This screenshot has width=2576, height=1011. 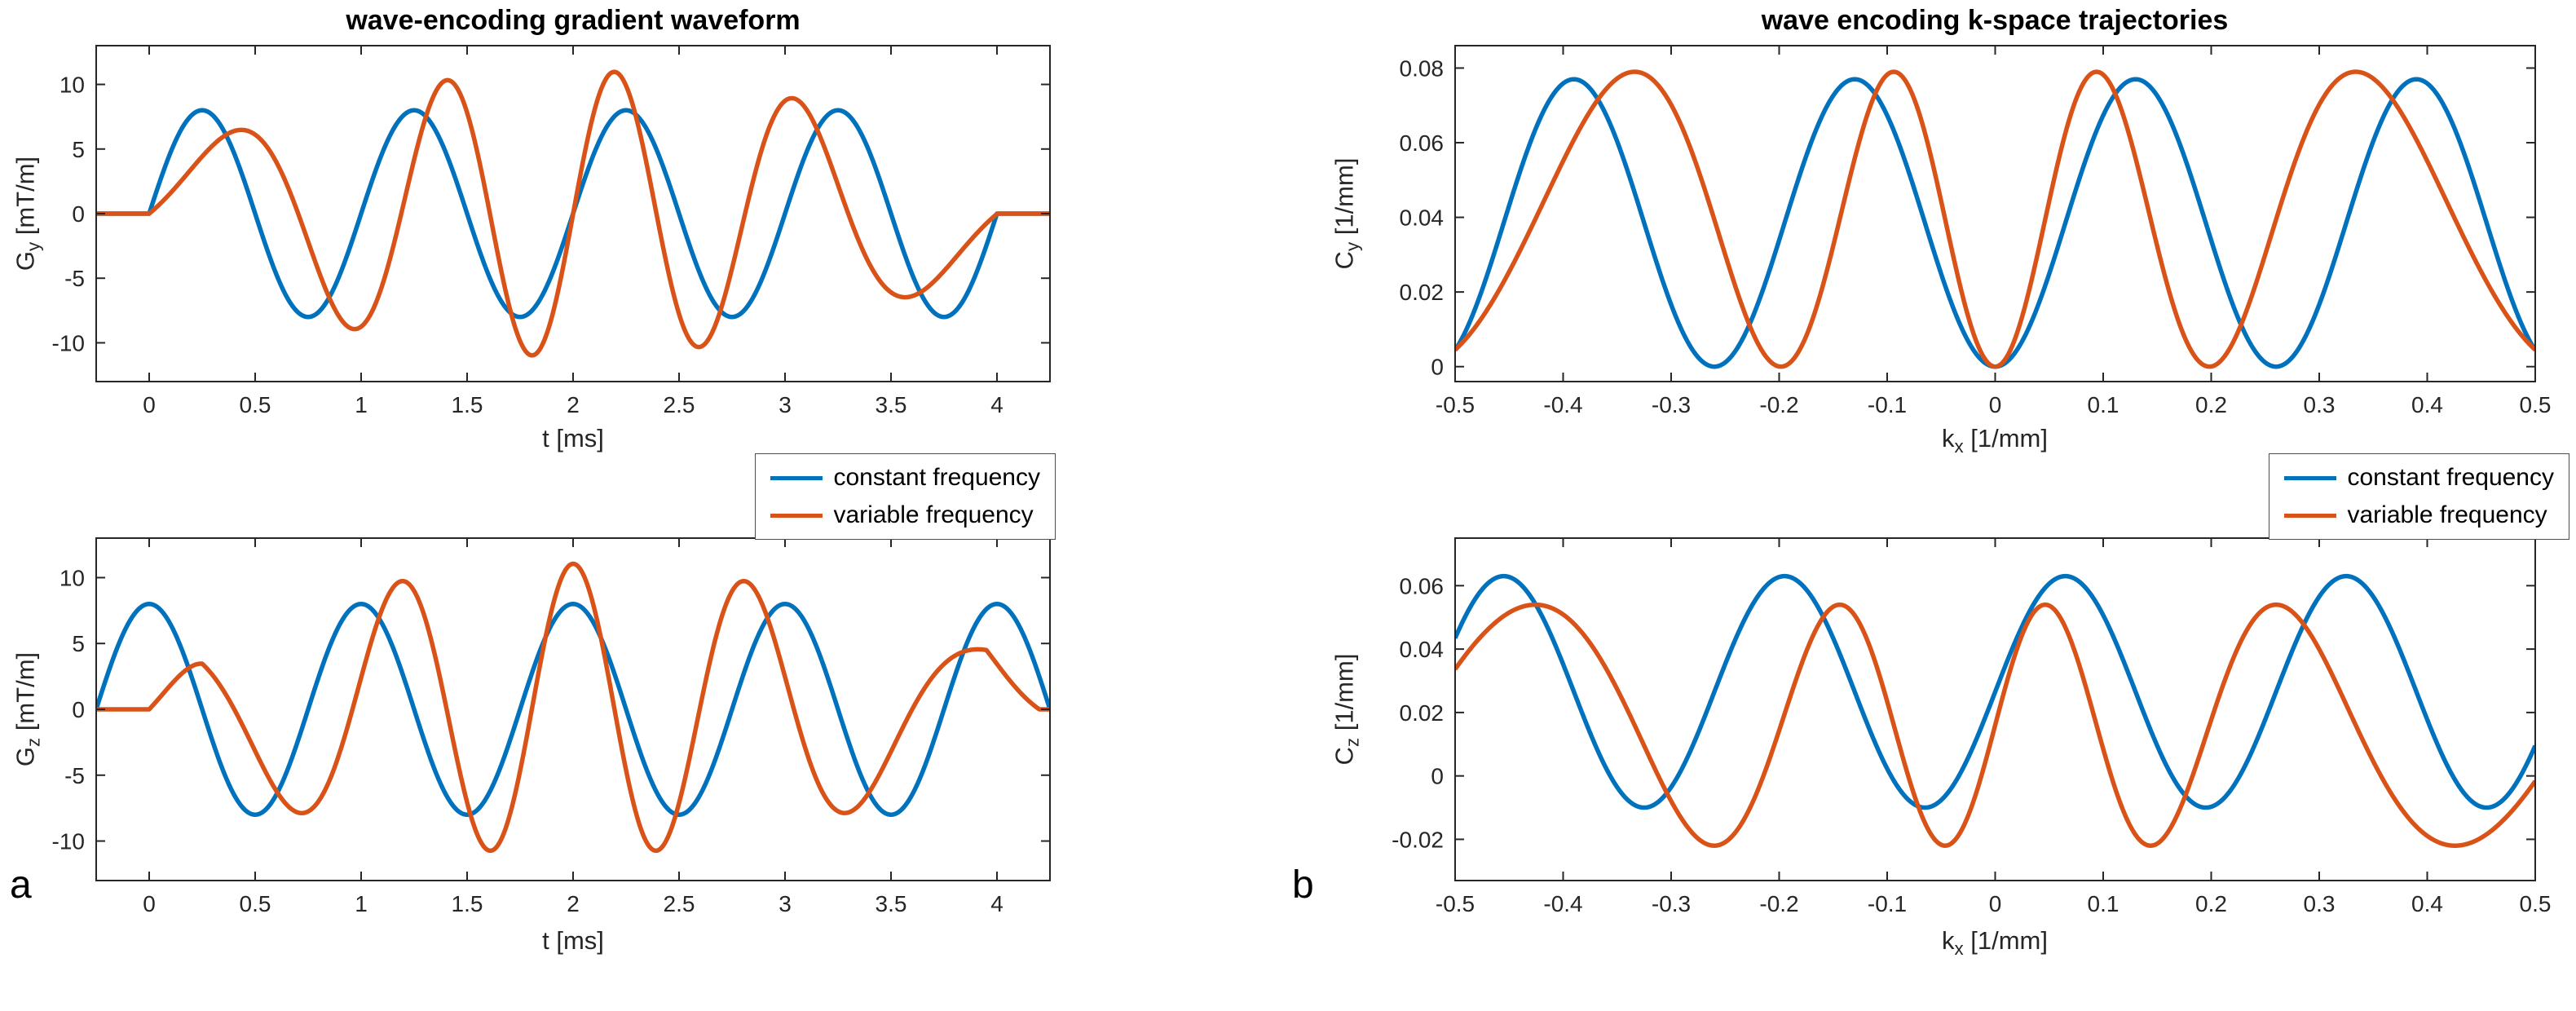 I want to click on gy-axis-label-sub: y, so click(x=33, y=246).